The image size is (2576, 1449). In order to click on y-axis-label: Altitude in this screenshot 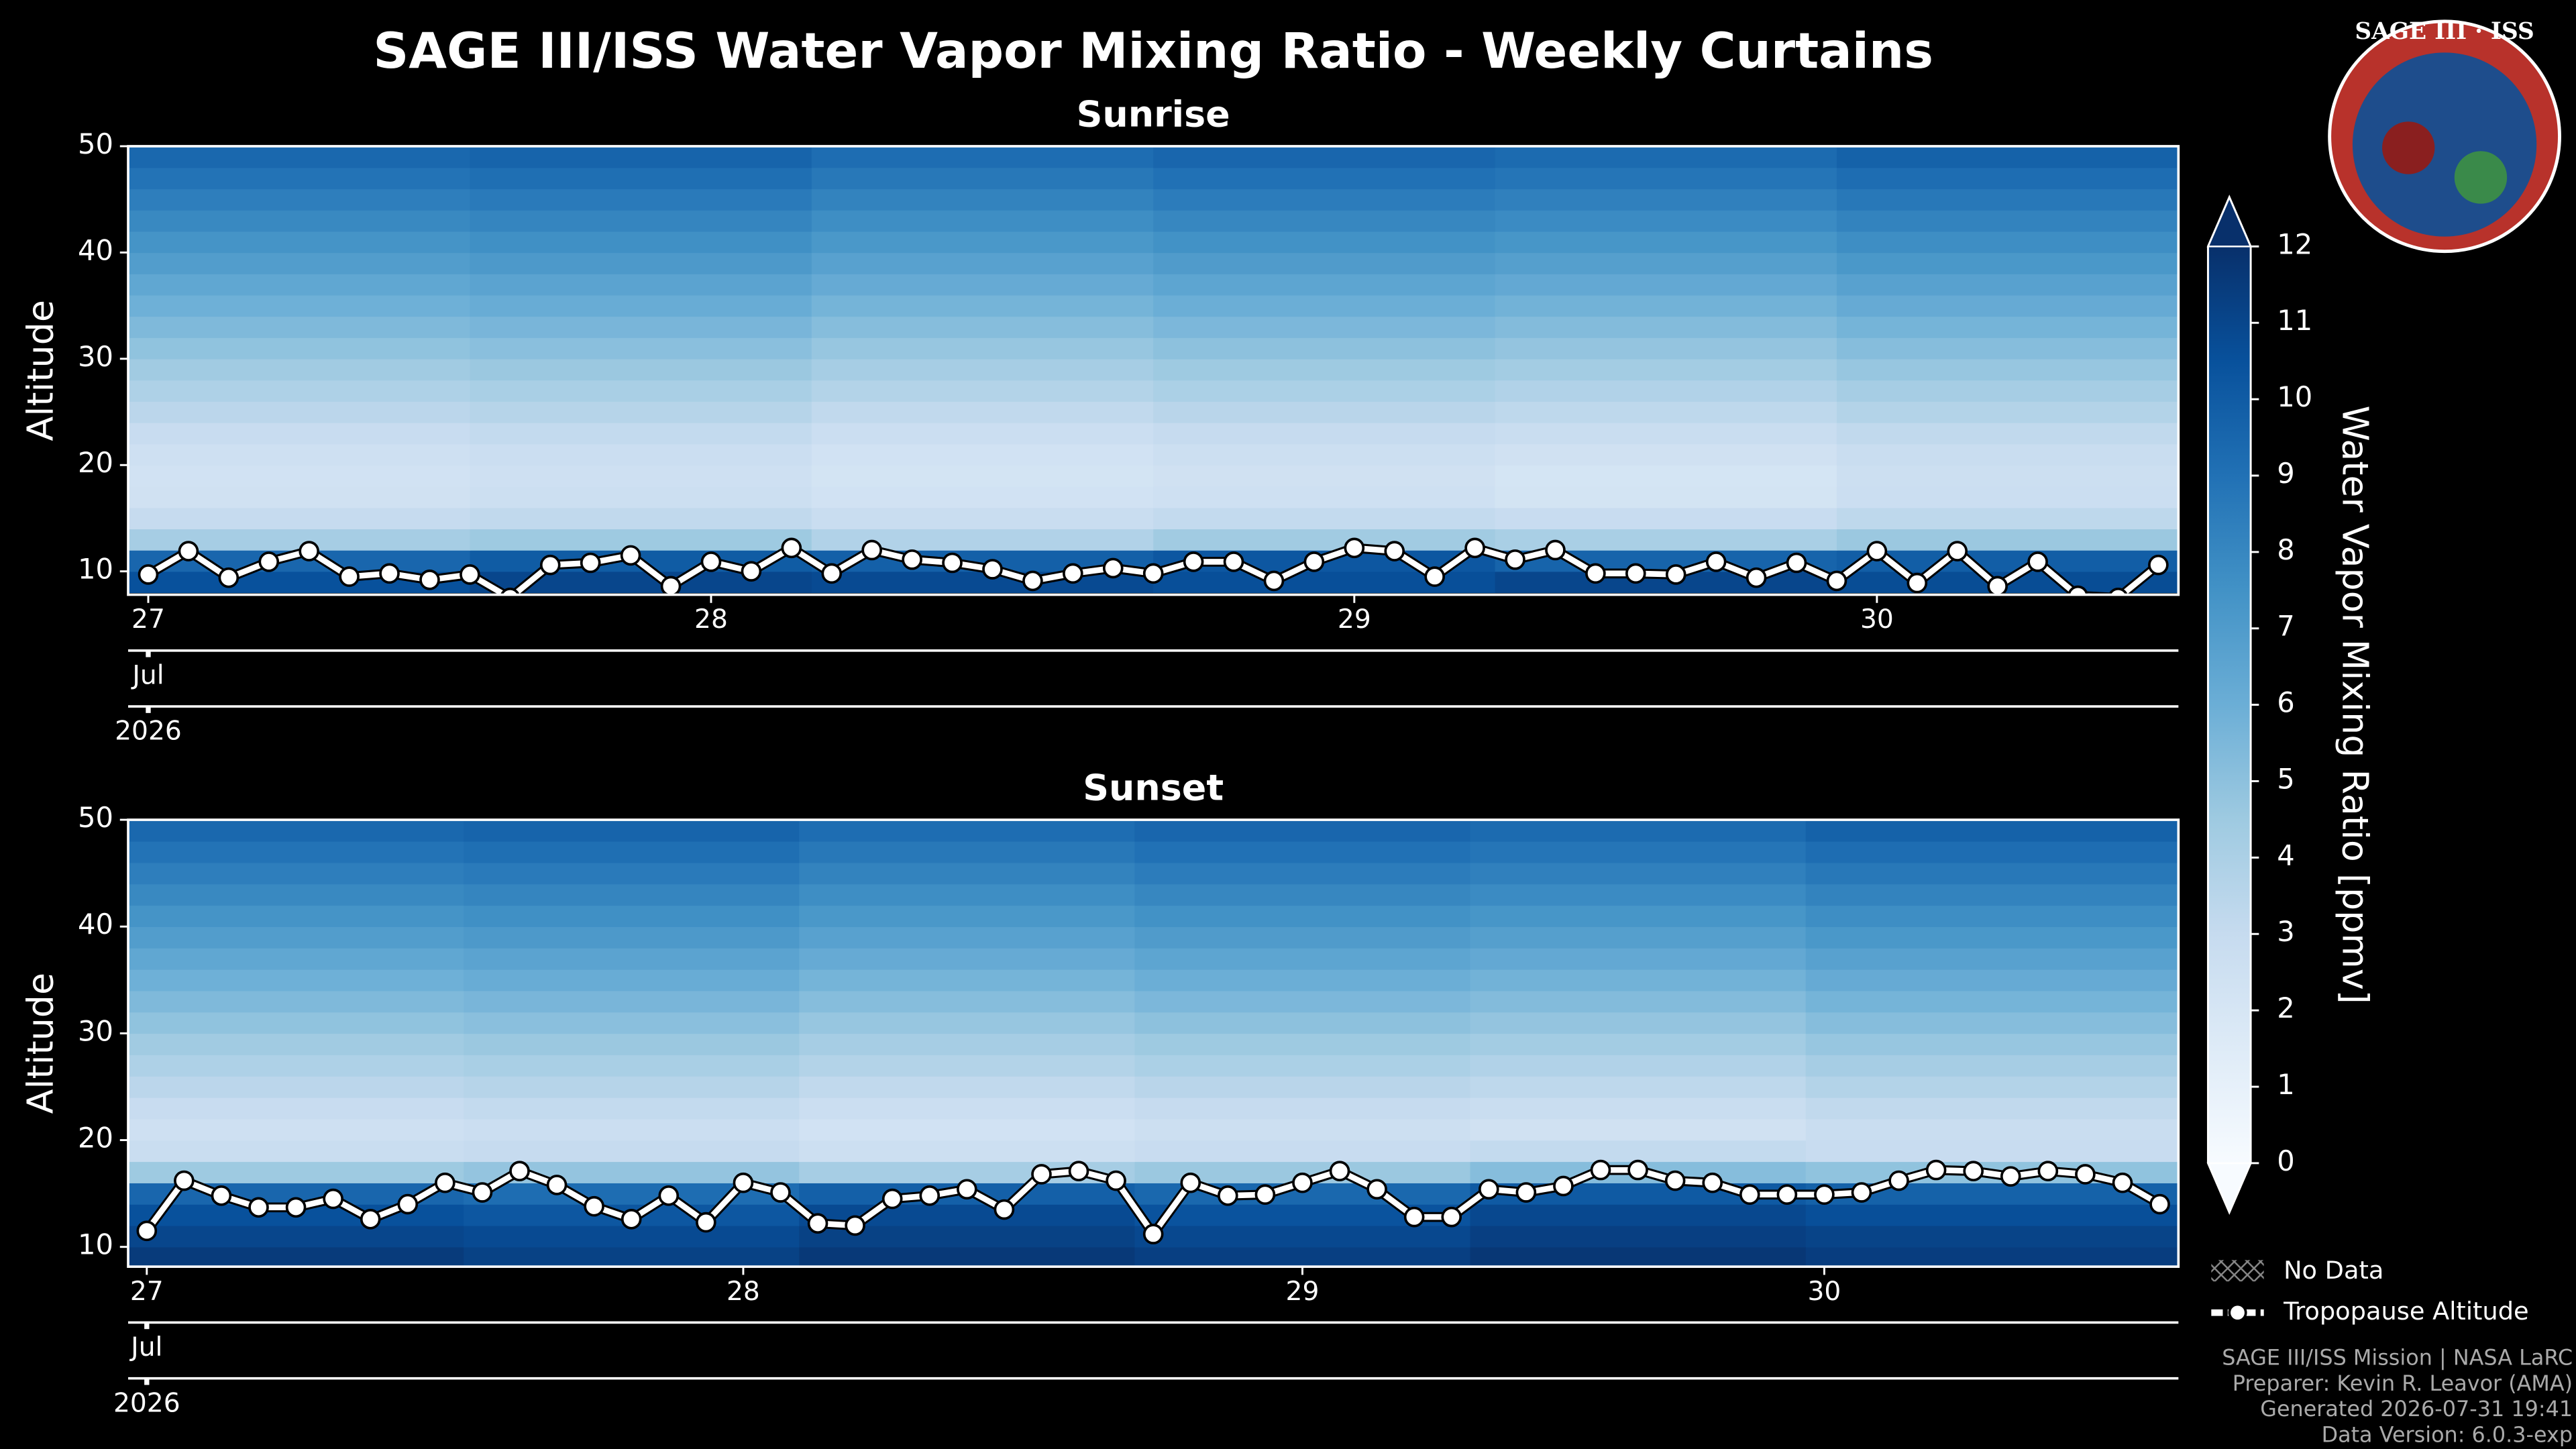, I will do `click(40, 1043)`.